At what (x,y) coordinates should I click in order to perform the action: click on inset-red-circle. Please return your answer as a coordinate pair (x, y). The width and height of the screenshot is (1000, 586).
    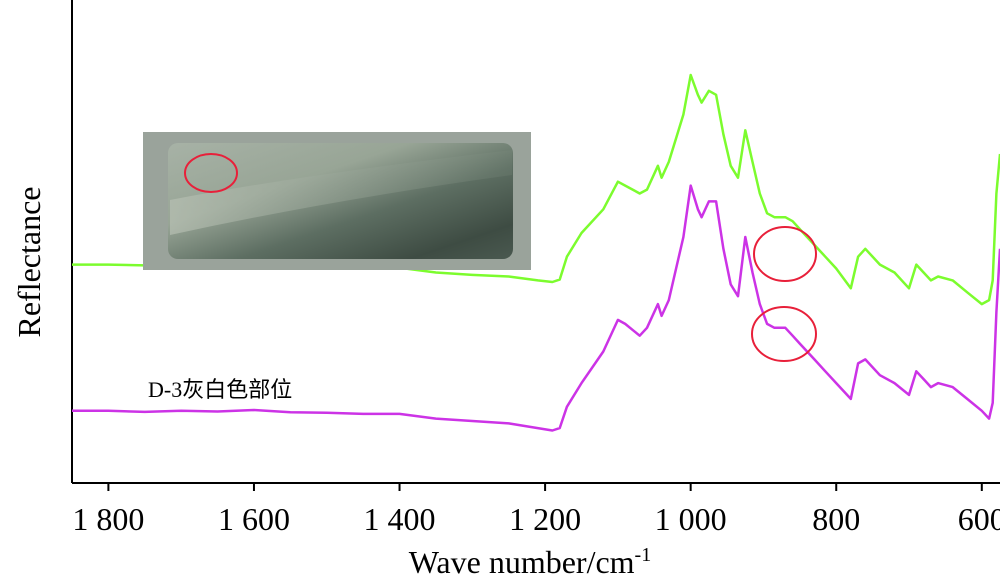
    Looking at the image, I should click on (211, 173).